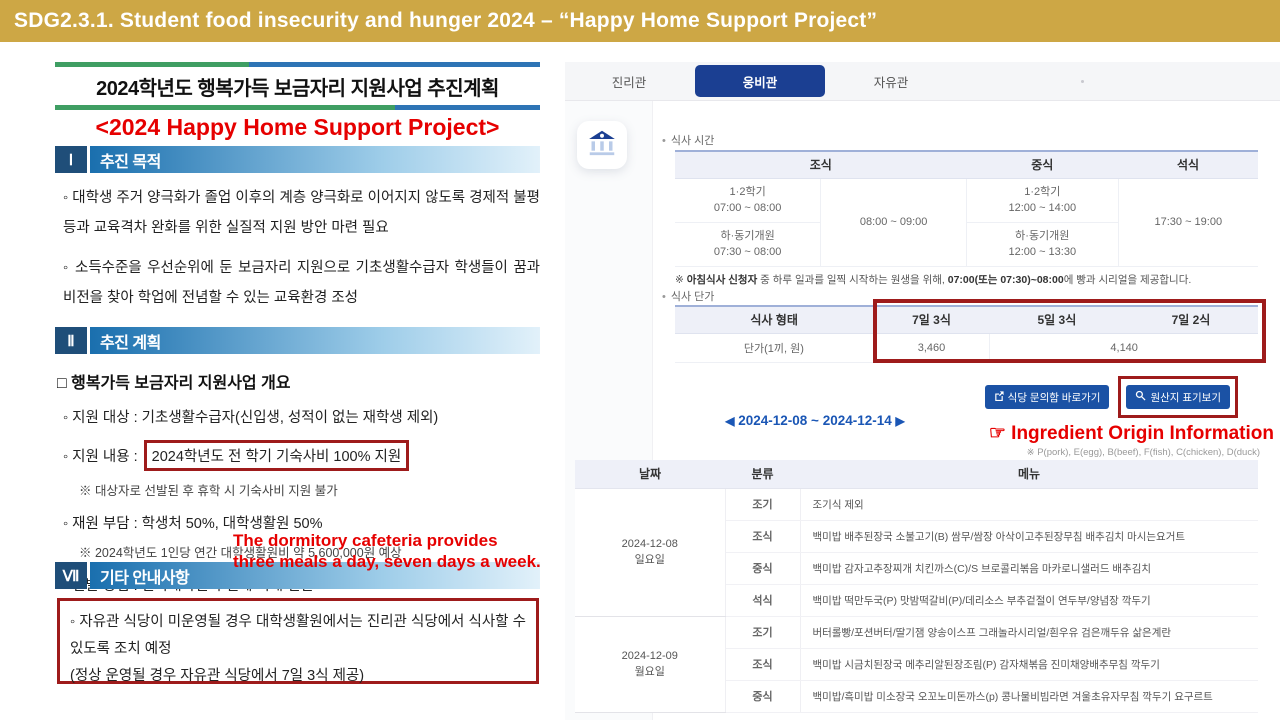 Image resolution: width=1280 pixels, height=720 pixels. What do you see at coordinates (297, 127) in the screenshot?
I see `annotation-english-title: <2024 Happy Home Support Project>` at bounding box center [297, 127].